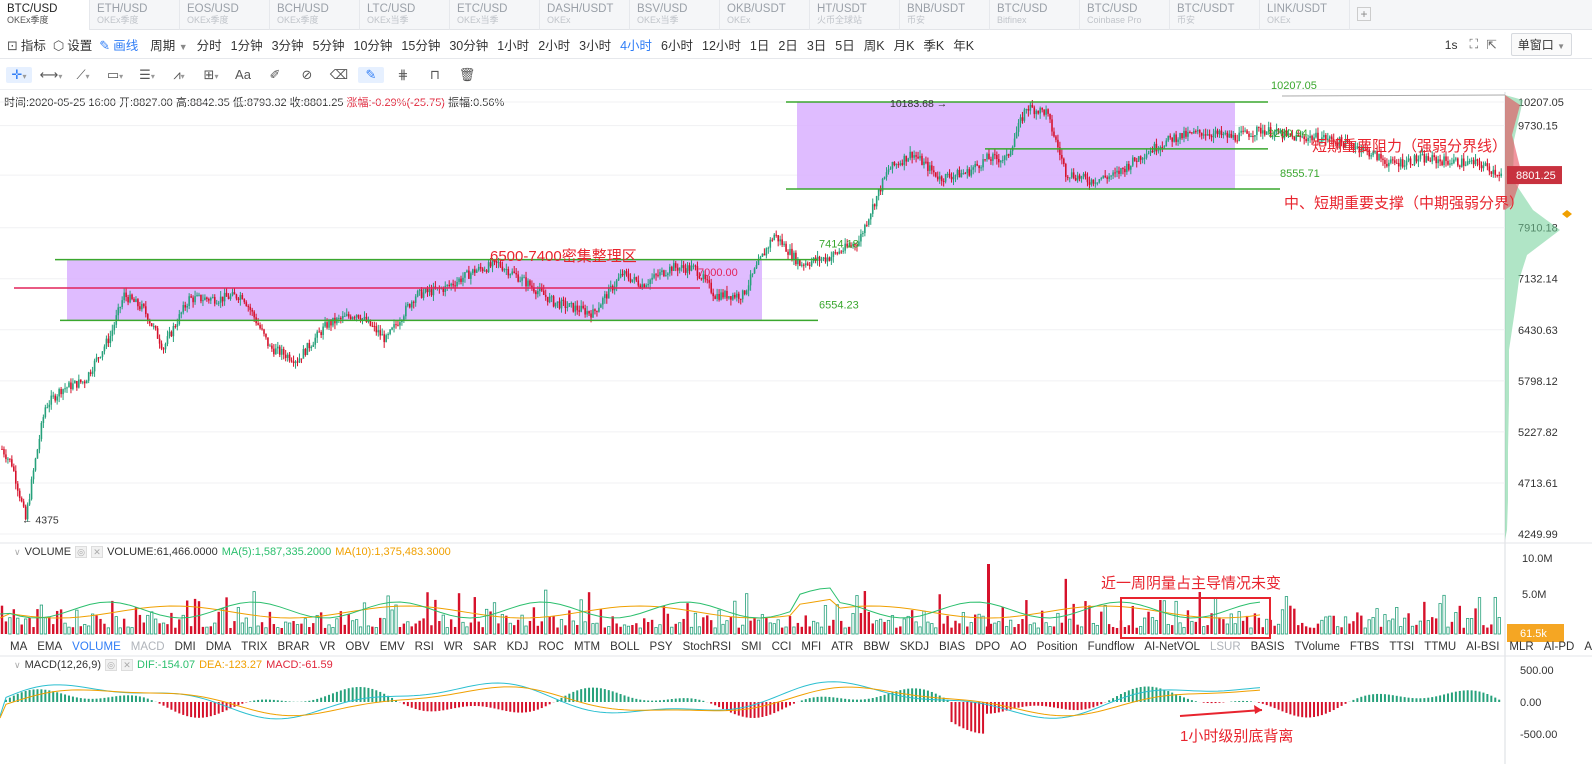 The image size is (1592, 764). What do you see at coordinates (1521, 647) in the screenshot?
I see `indicator-option: MLR` at bounding box center [1521, 647].